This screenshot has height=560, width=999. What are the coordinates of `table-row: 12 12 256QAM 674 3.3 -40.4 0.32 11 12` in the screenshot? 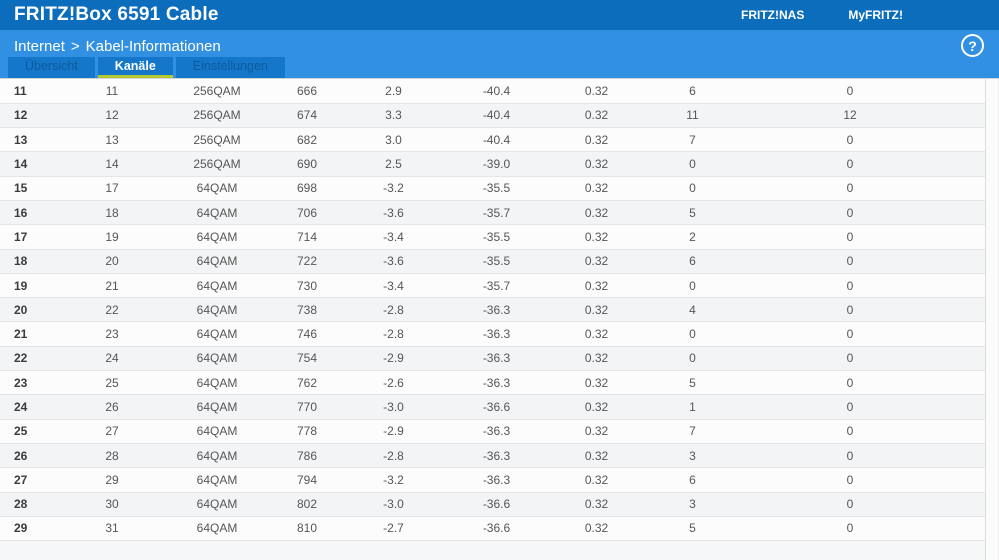 It's located at (492, 116).